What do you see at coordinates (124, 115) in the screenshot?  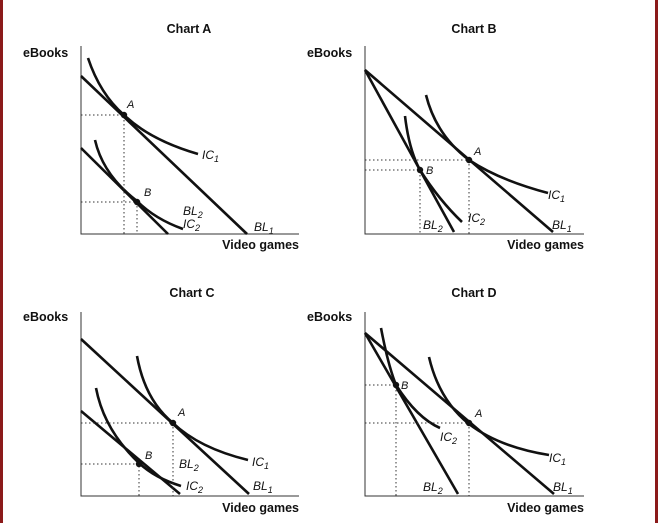 I see `chart-a-point-a` at bounding box center [124, 115].